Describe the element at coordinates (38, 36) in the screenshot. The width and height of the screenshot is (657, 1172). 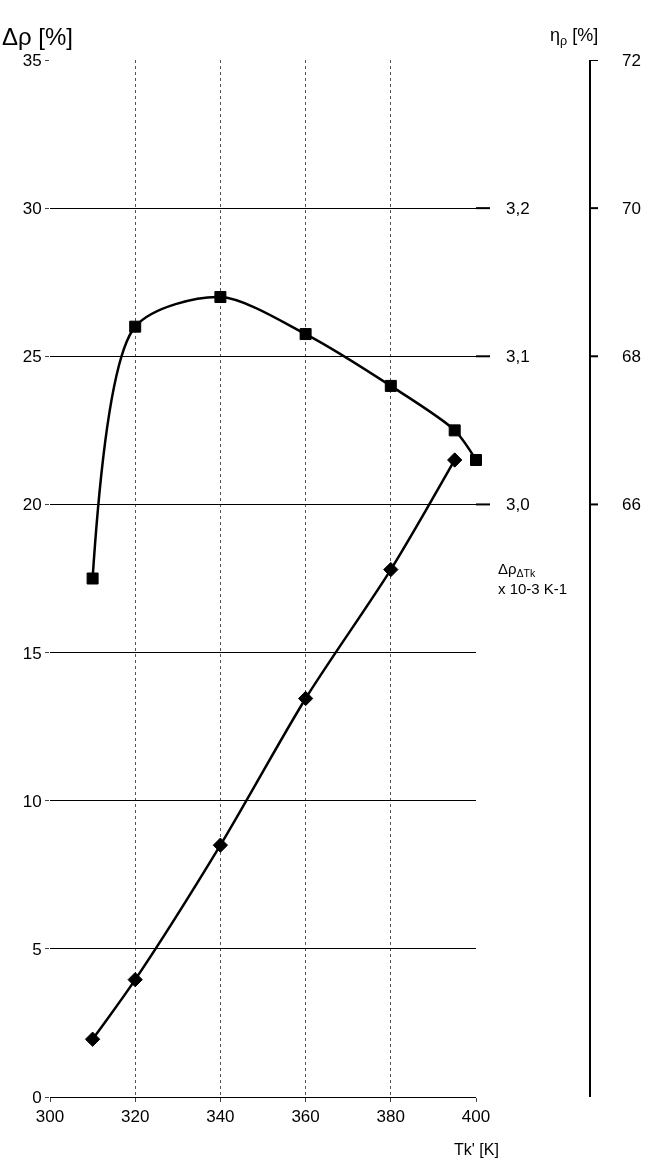
I see `y-axis-title: Δρ [%]` at that location.